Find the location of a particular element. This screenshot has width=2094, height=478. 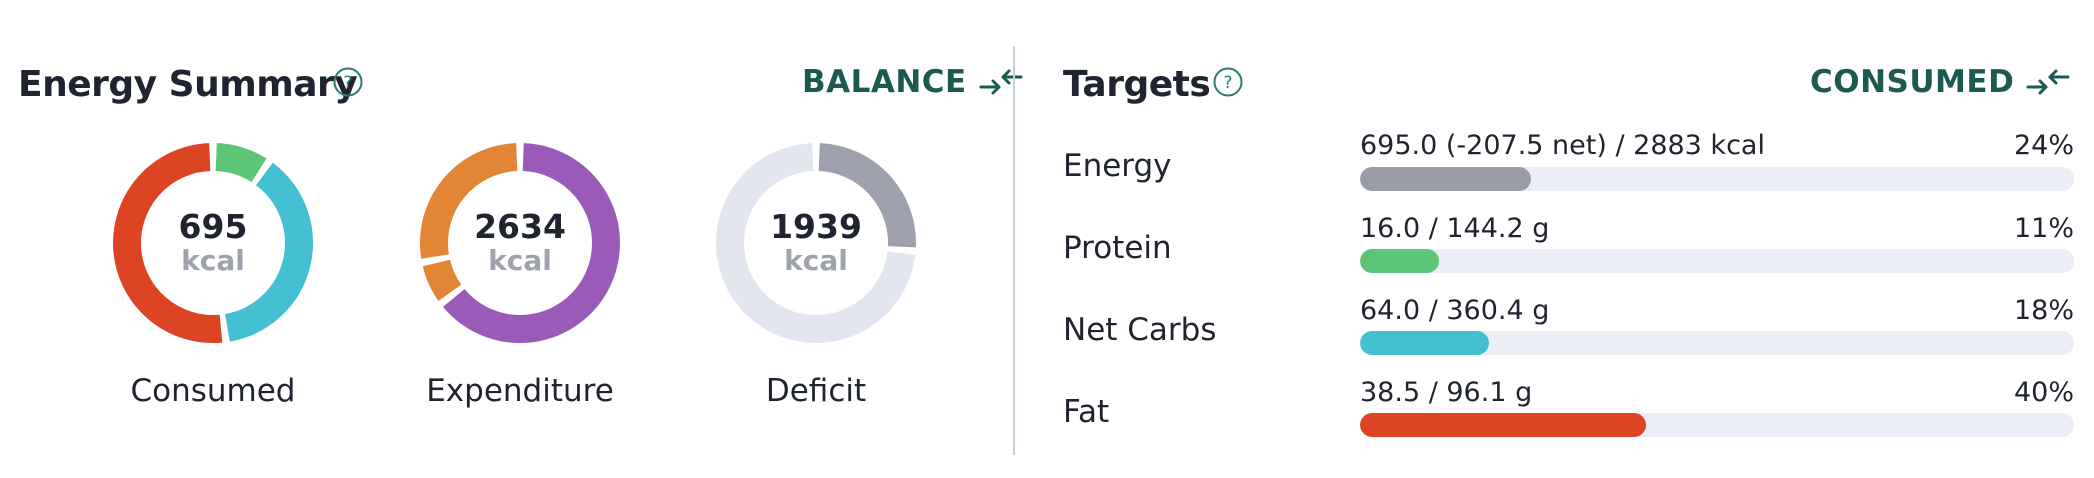

donut-segment-fat is located at coordinates (168, 243).